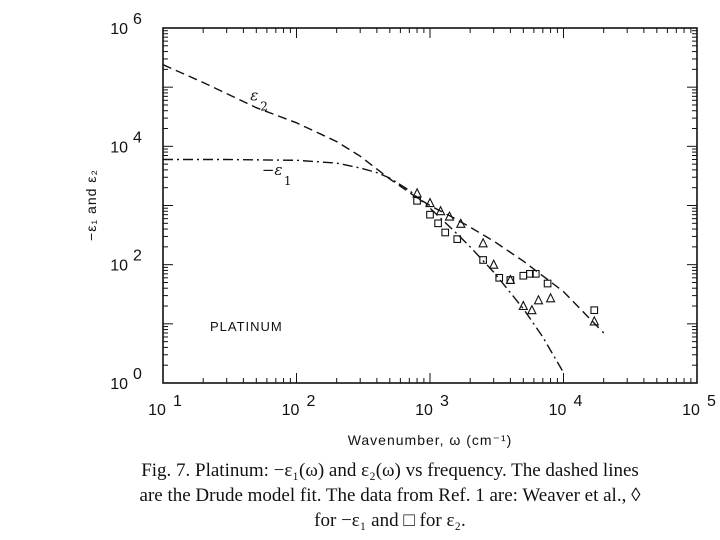 The image size is (720, 540). What do you see at coordinates (246, 326) in the screenshot?
I see `annotation-platinum: PLATINUM` at bounding box center [246, 326].